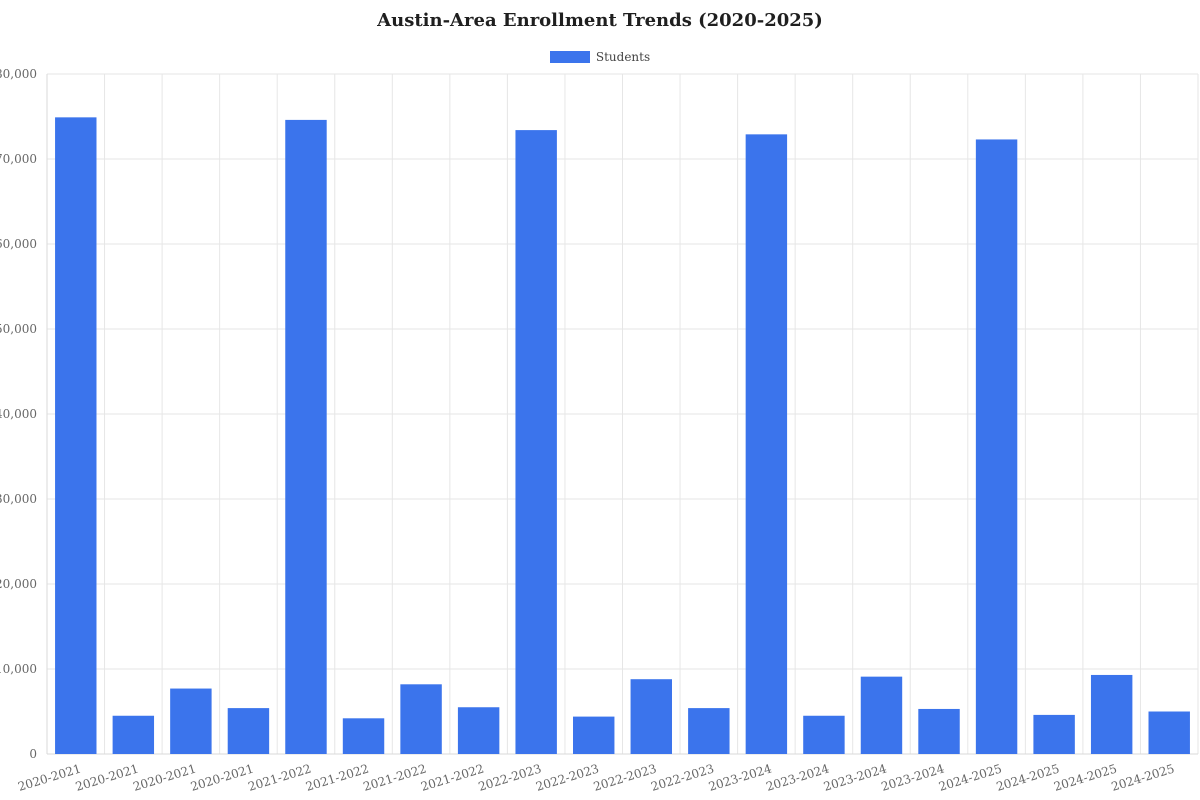  I want to click on y-tick-label: 20,000, so click(18, 584).